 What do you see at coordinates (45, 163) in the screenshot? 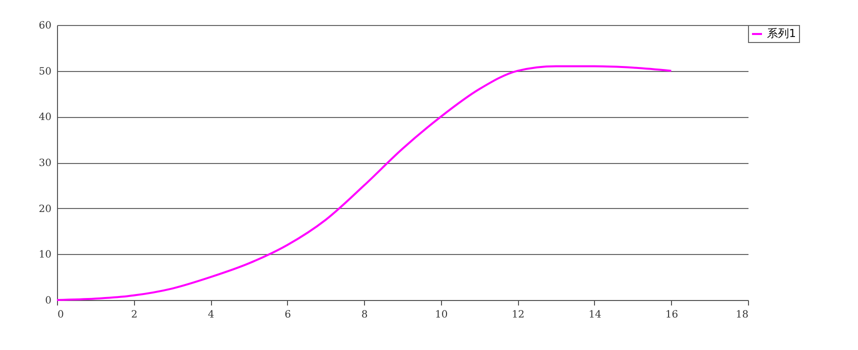
I see `y-tick-label: 30` at bounding box center [45, 163].